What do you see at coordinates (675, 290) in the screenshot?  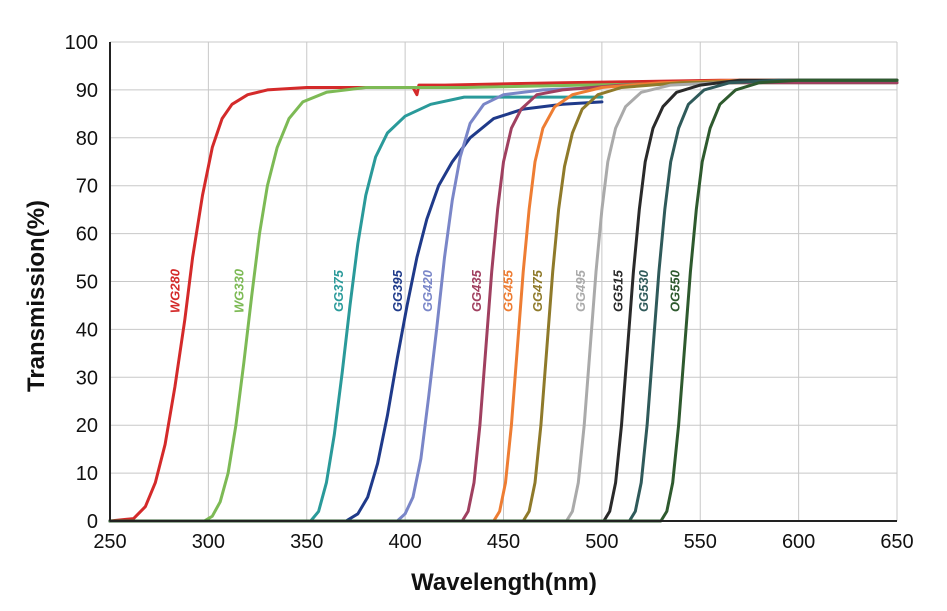 I see `series-label-og550: OG550` at bounding box center [675, 290].